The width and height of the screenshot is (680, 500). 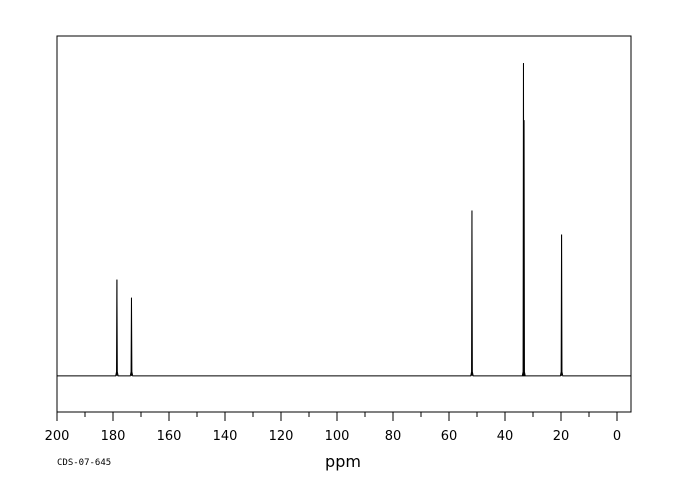 I want to click on x-tick-label: 160, so click(x=169, y=436).